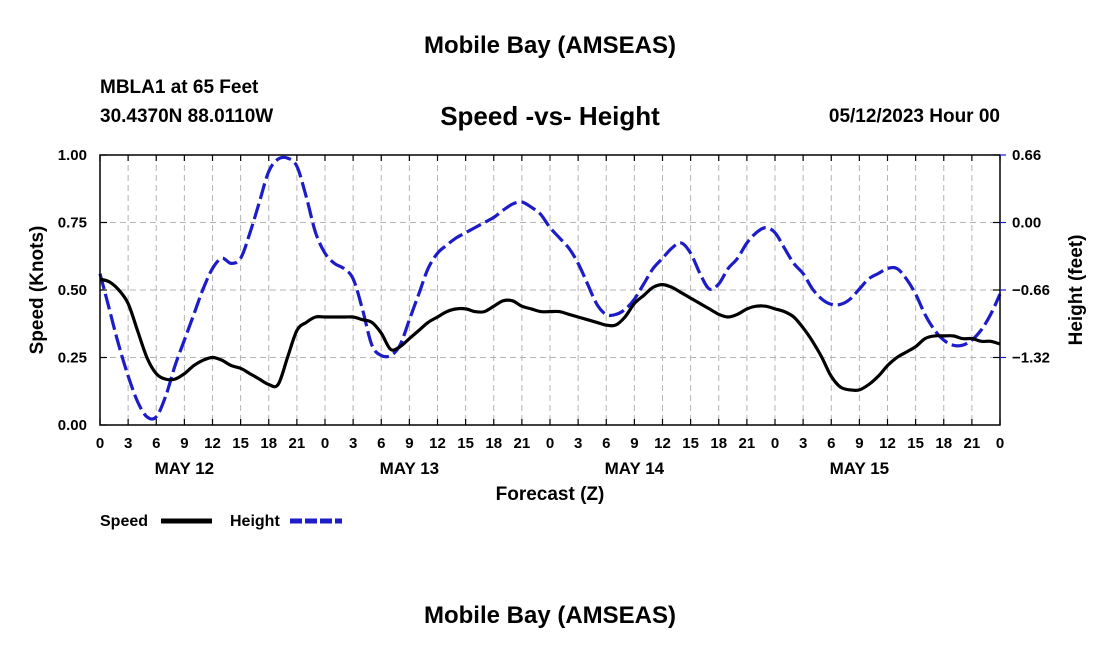 This screenshot has width=1100, height=650. I want to click on series-line-speed, so click(550, 335).